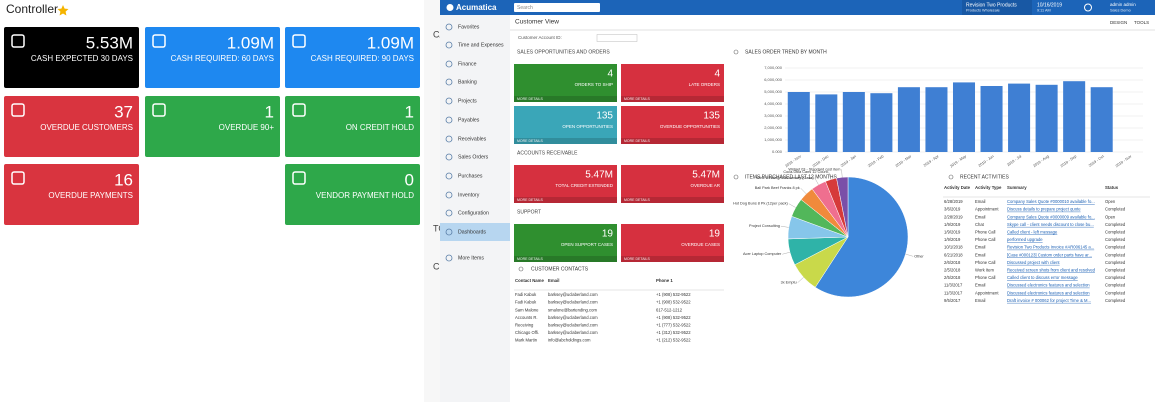  I want to click on table-cell: performed upgrade, so click(1025, 239).